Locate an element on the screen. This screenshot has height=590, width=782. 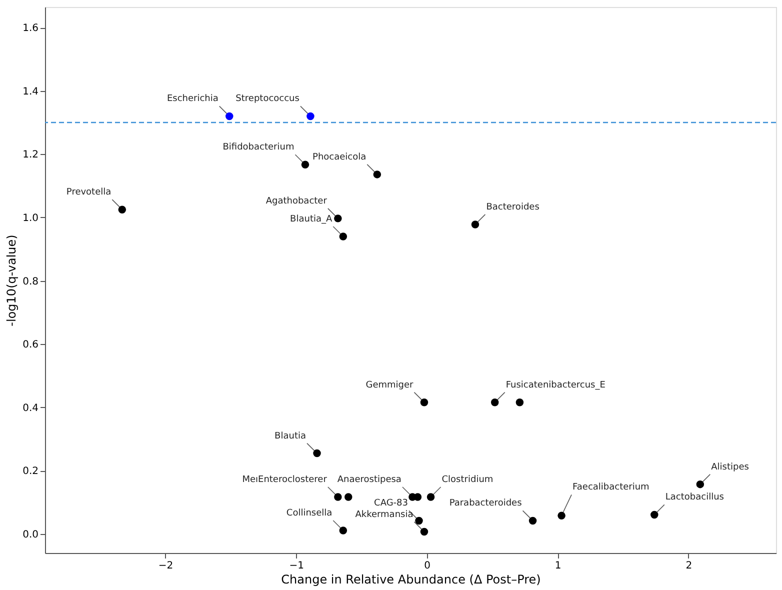
annotation: Anaerostipesa is located at coordinates (369, 479).